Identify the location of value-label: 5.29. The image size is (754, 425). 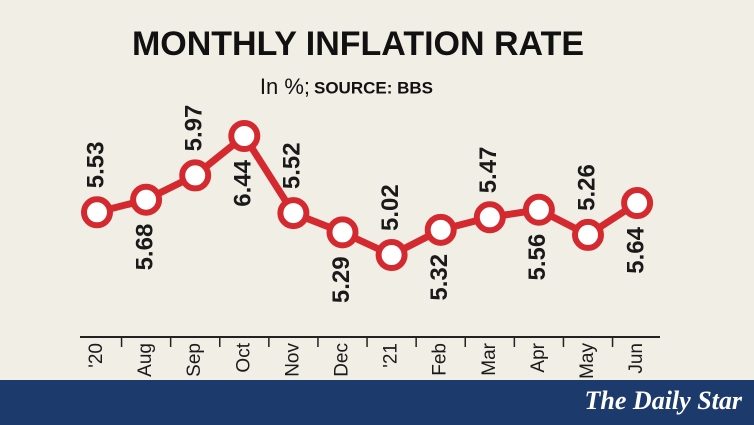
(341, 279).